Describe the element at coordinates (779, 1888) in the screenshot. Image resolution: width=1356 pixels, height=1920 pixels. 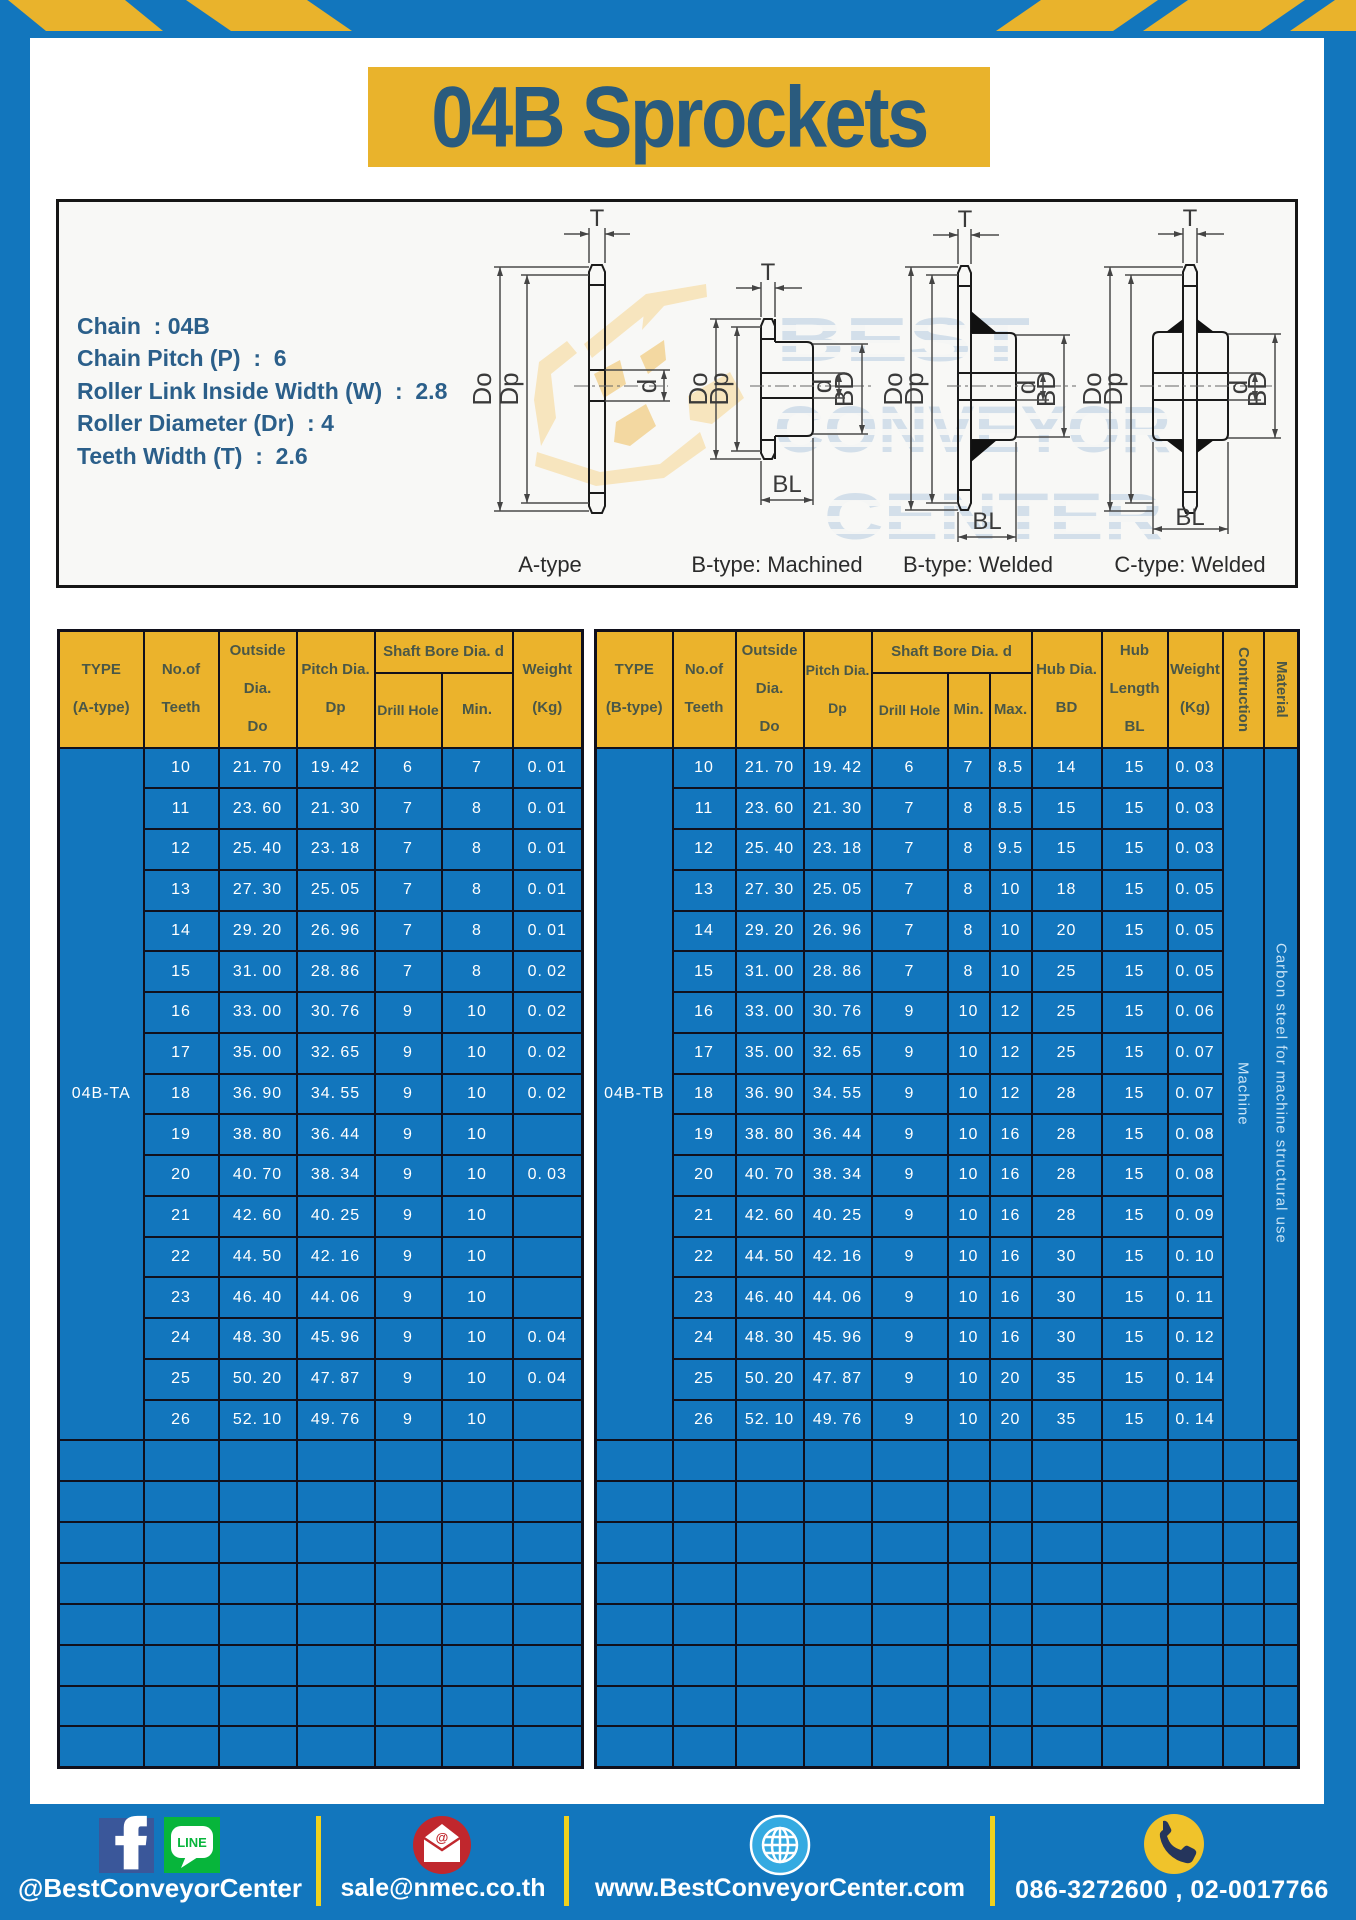
I see `svg-text: www.BestConveyorCenter.com` at that location.